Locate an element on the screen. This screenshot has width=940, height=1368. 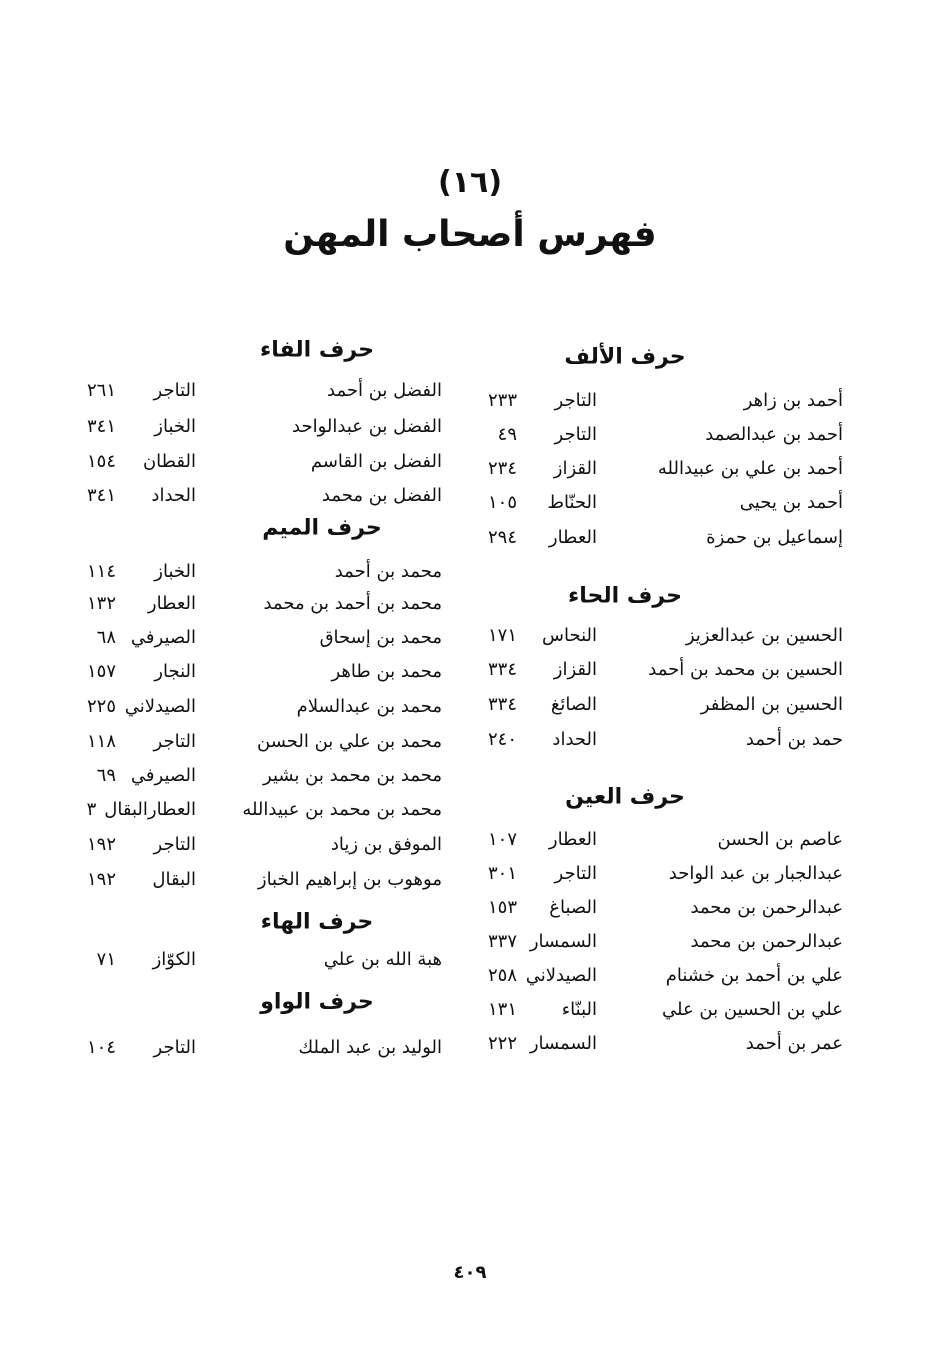
entry-profession: الصباغ is located at coordinates (573, 907).